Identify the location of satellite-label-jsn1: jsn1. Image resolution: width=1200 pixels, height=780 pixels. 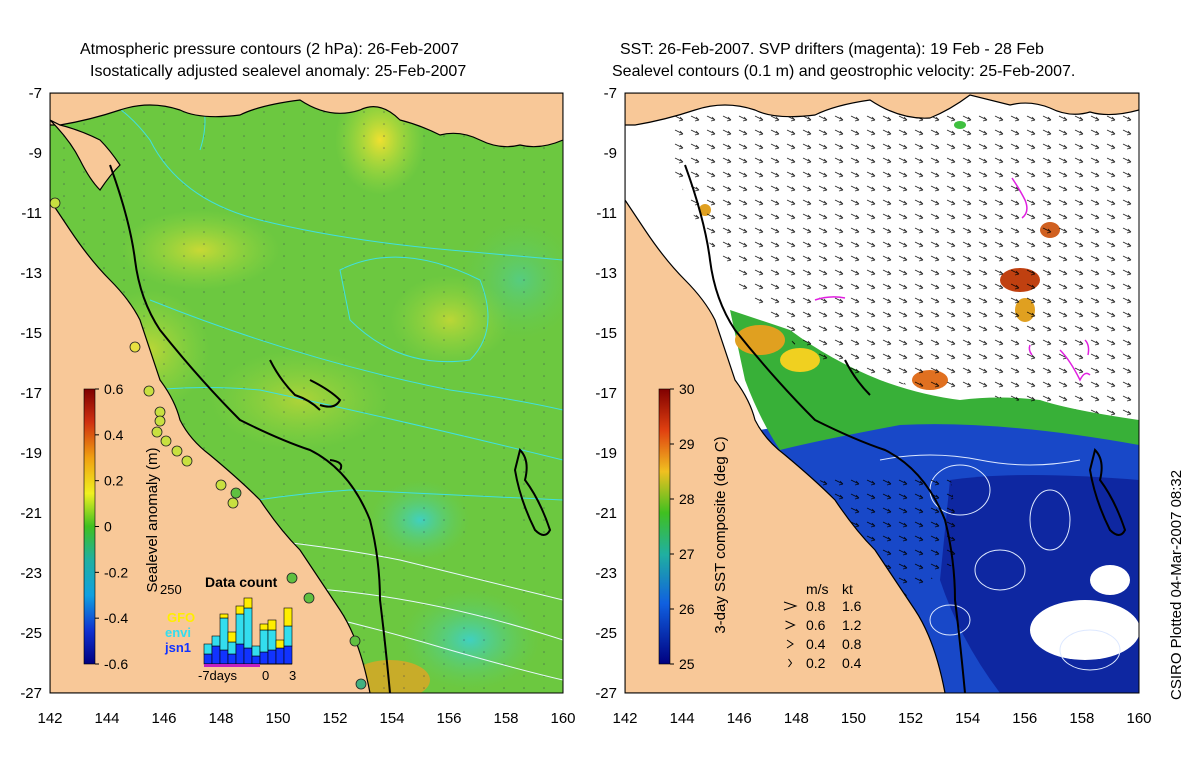
(177, 647).